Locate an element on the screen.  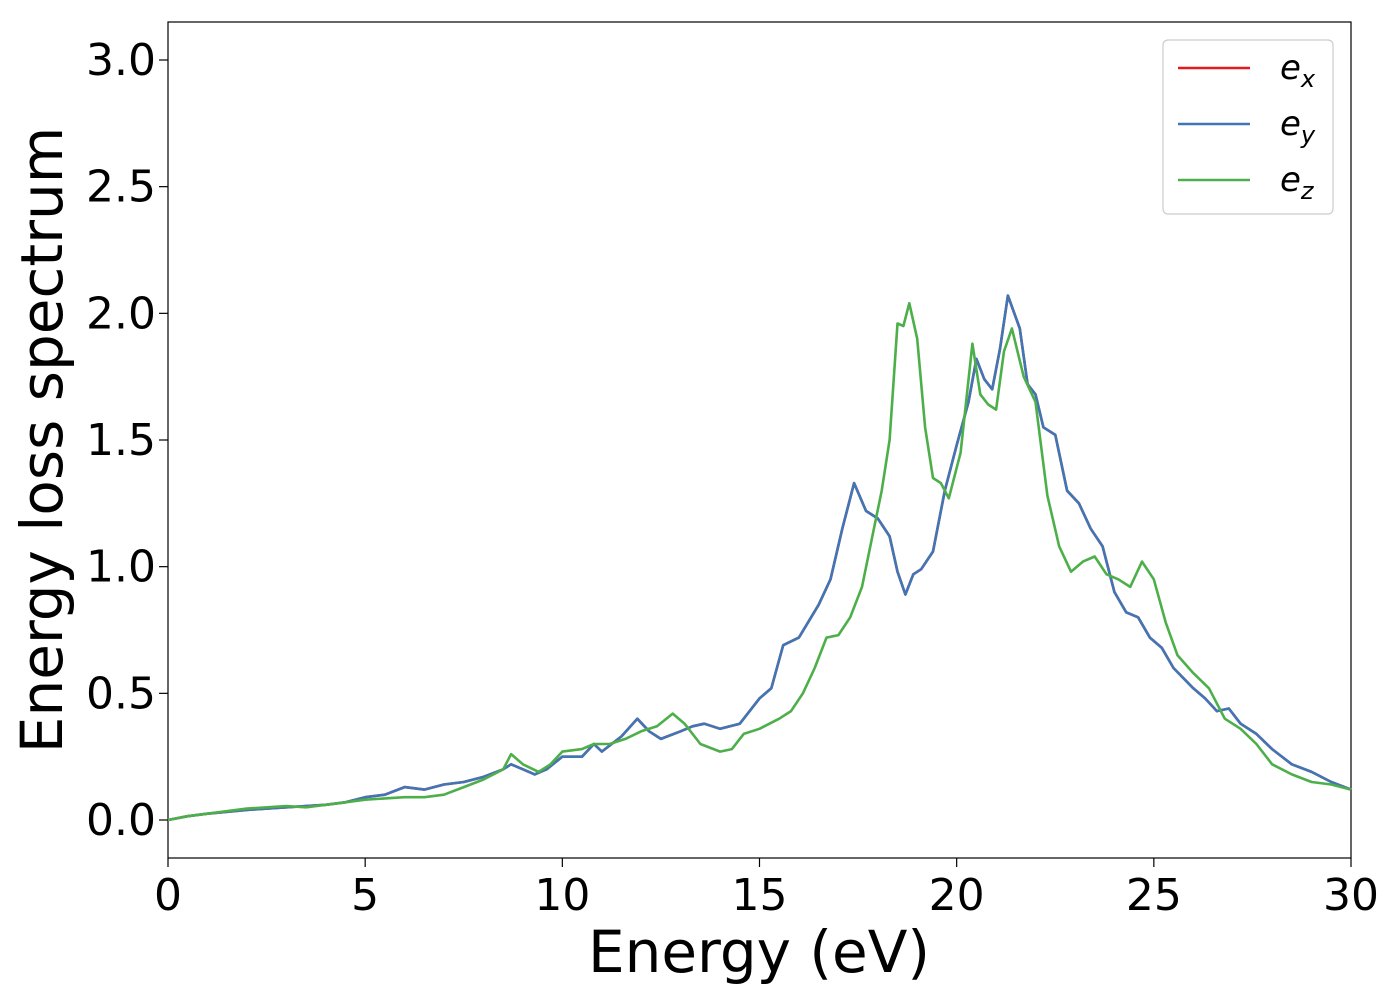
x-tick-label: 10 is located at coordinates (562, 895).